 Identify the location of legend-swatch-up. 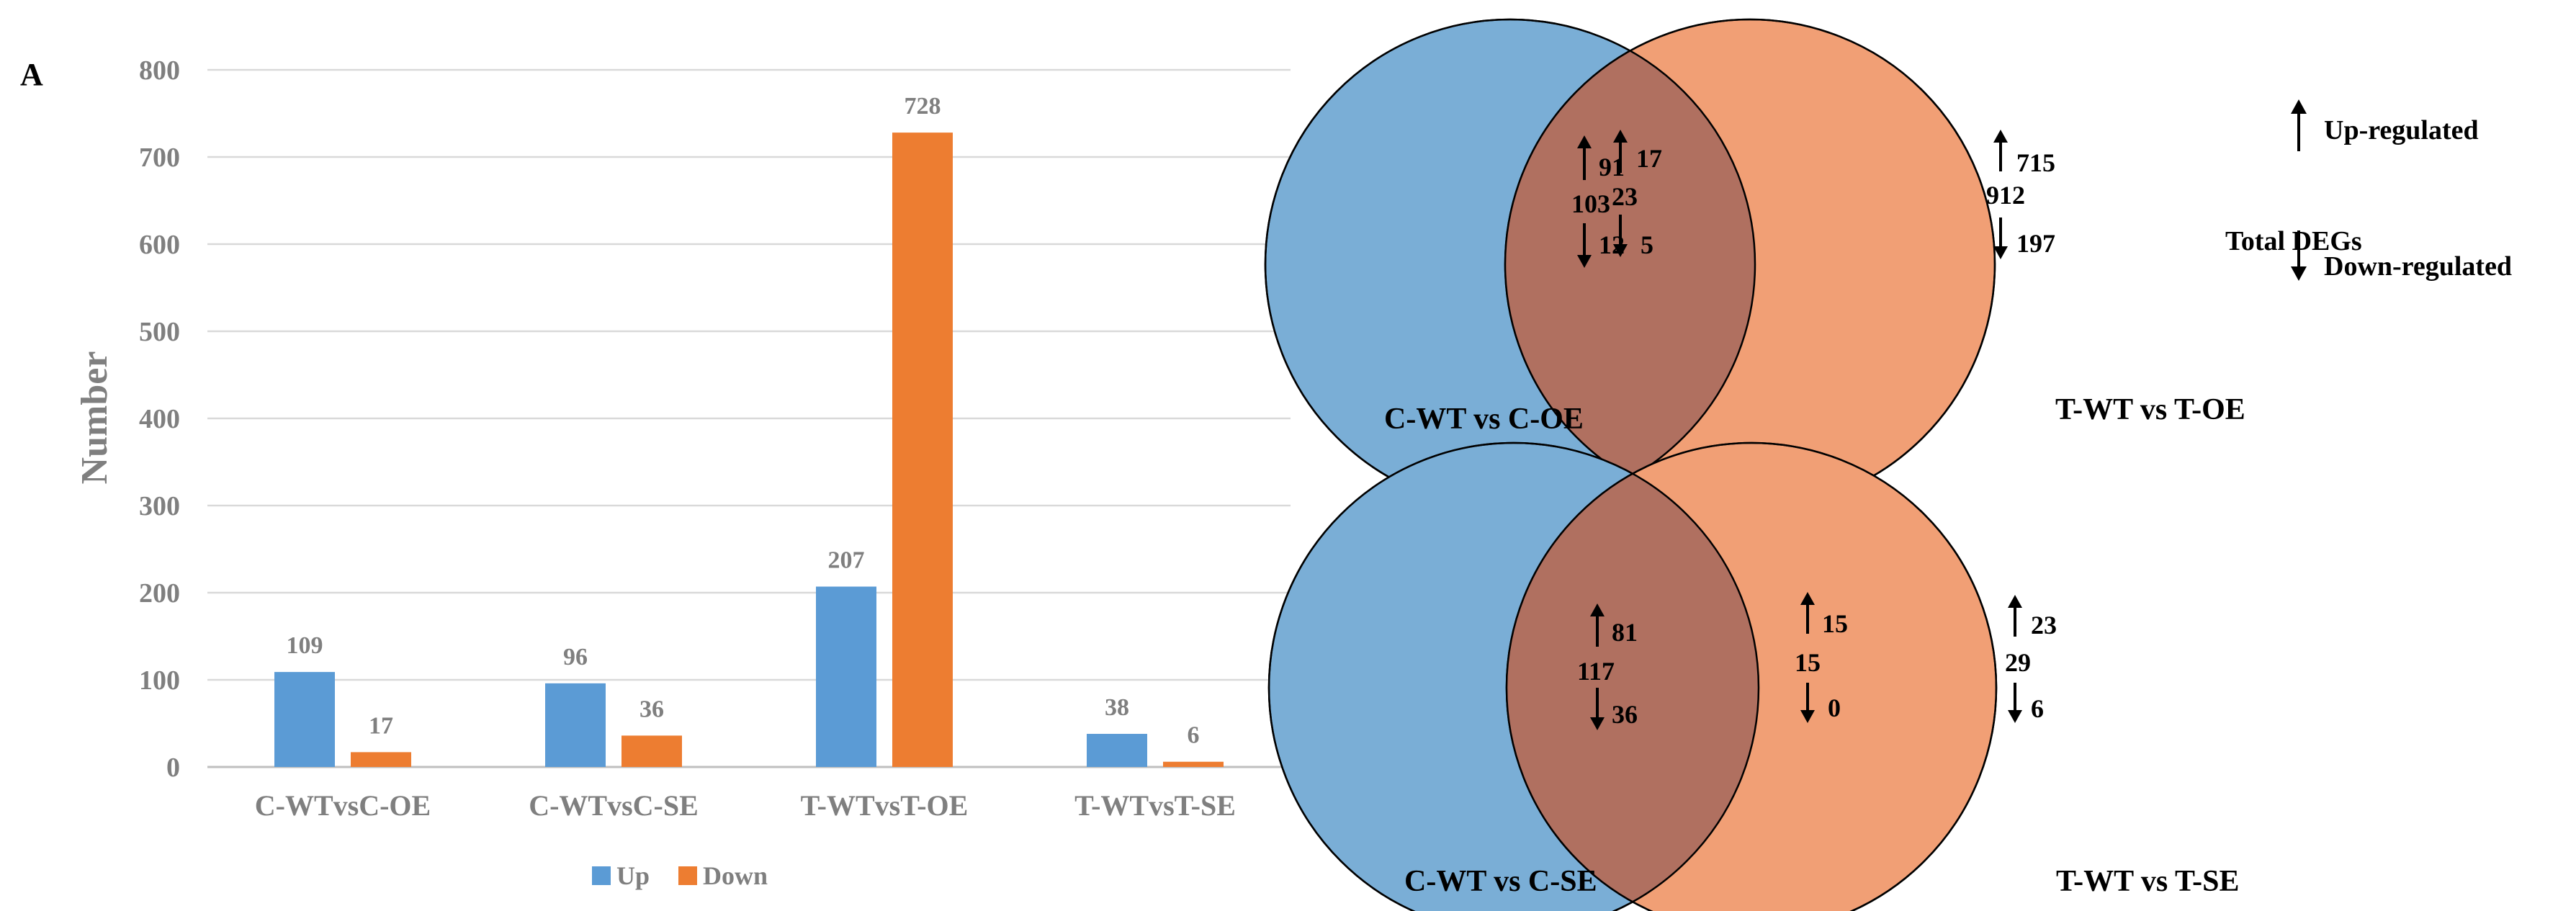
(601, 875).